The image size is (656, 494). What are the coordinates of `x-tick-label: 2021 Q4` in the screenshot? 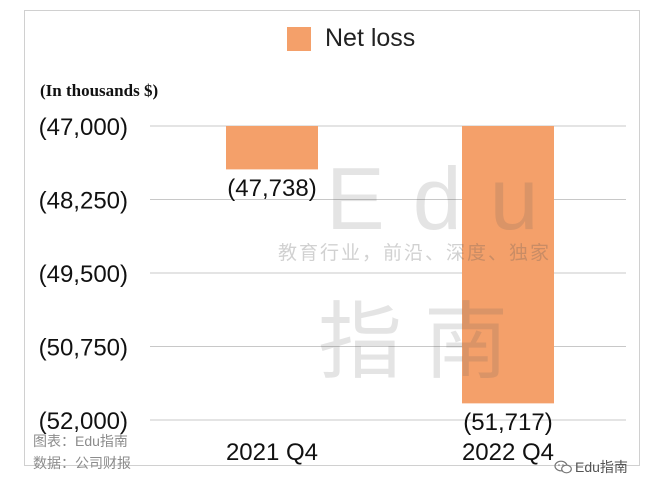 It's located at (272, 452).